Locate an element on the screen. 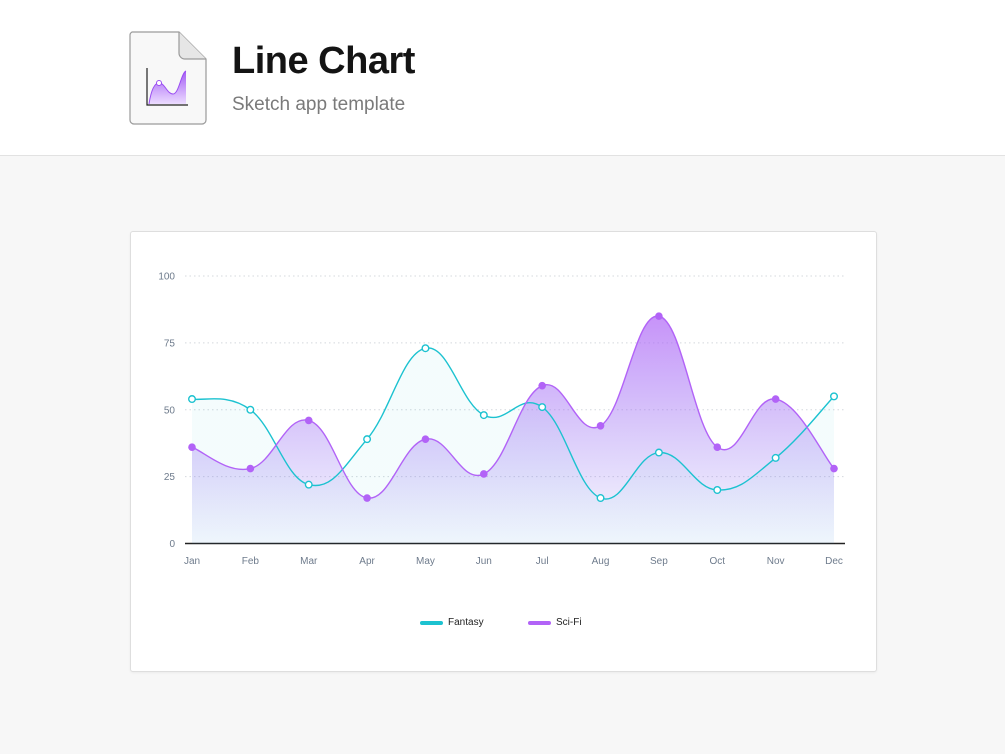  x-tick-label: Aug is located at coordinates (601, 561).